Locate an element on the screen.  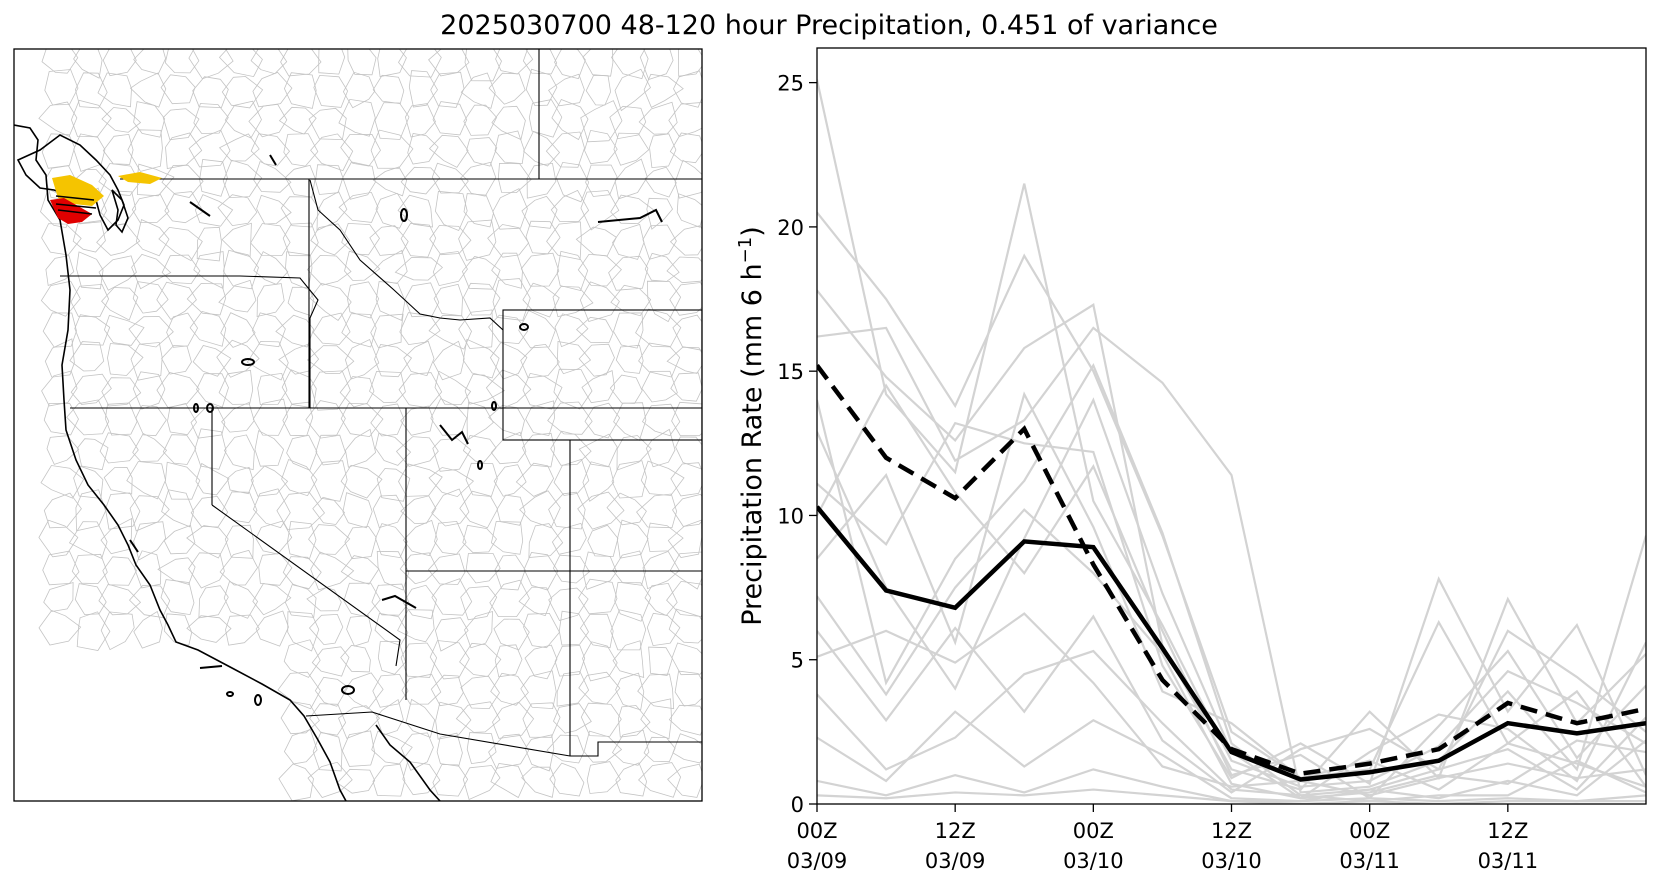
precip-highlight-regions is located at coordinates (106, 198).